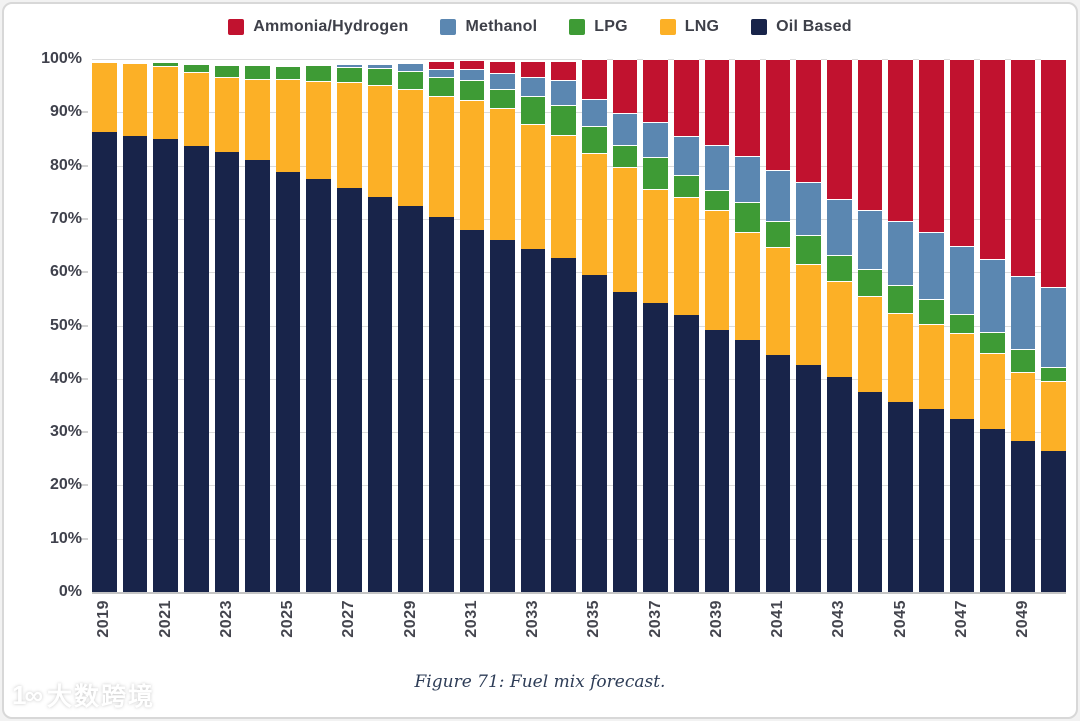 The image size is (1080, 721). I want to click on legend-label: LNG, so click(702, 26).